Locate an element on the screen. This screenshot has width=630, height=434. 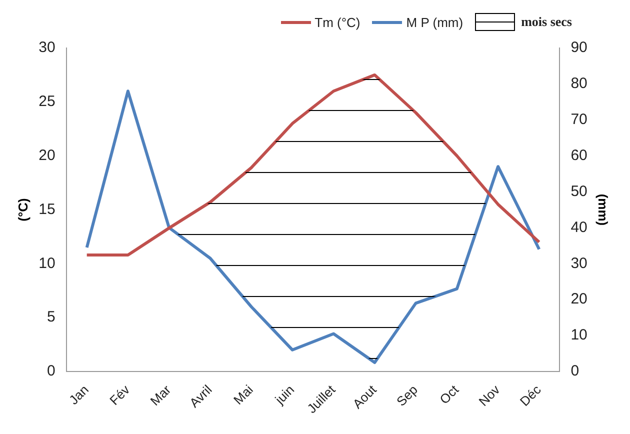
y-tick-label: 30 is located at coordinates (47, 47).